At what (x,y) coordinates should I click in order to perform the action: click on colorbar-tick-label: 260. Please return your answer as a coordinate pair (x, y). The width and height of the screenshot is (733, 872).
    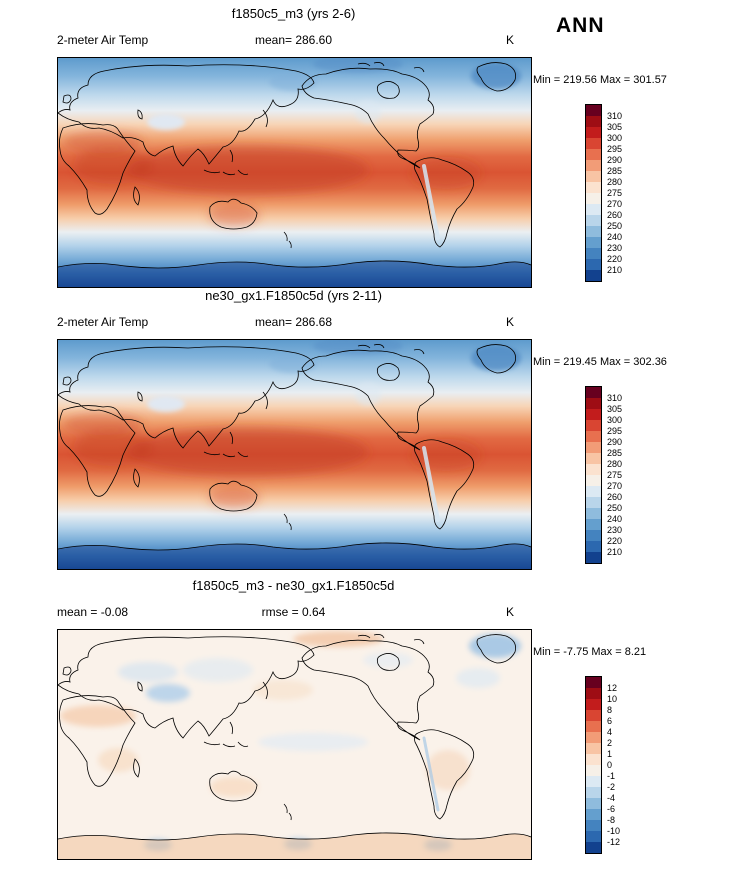
    Looking at the image, I should click on (615, 215).